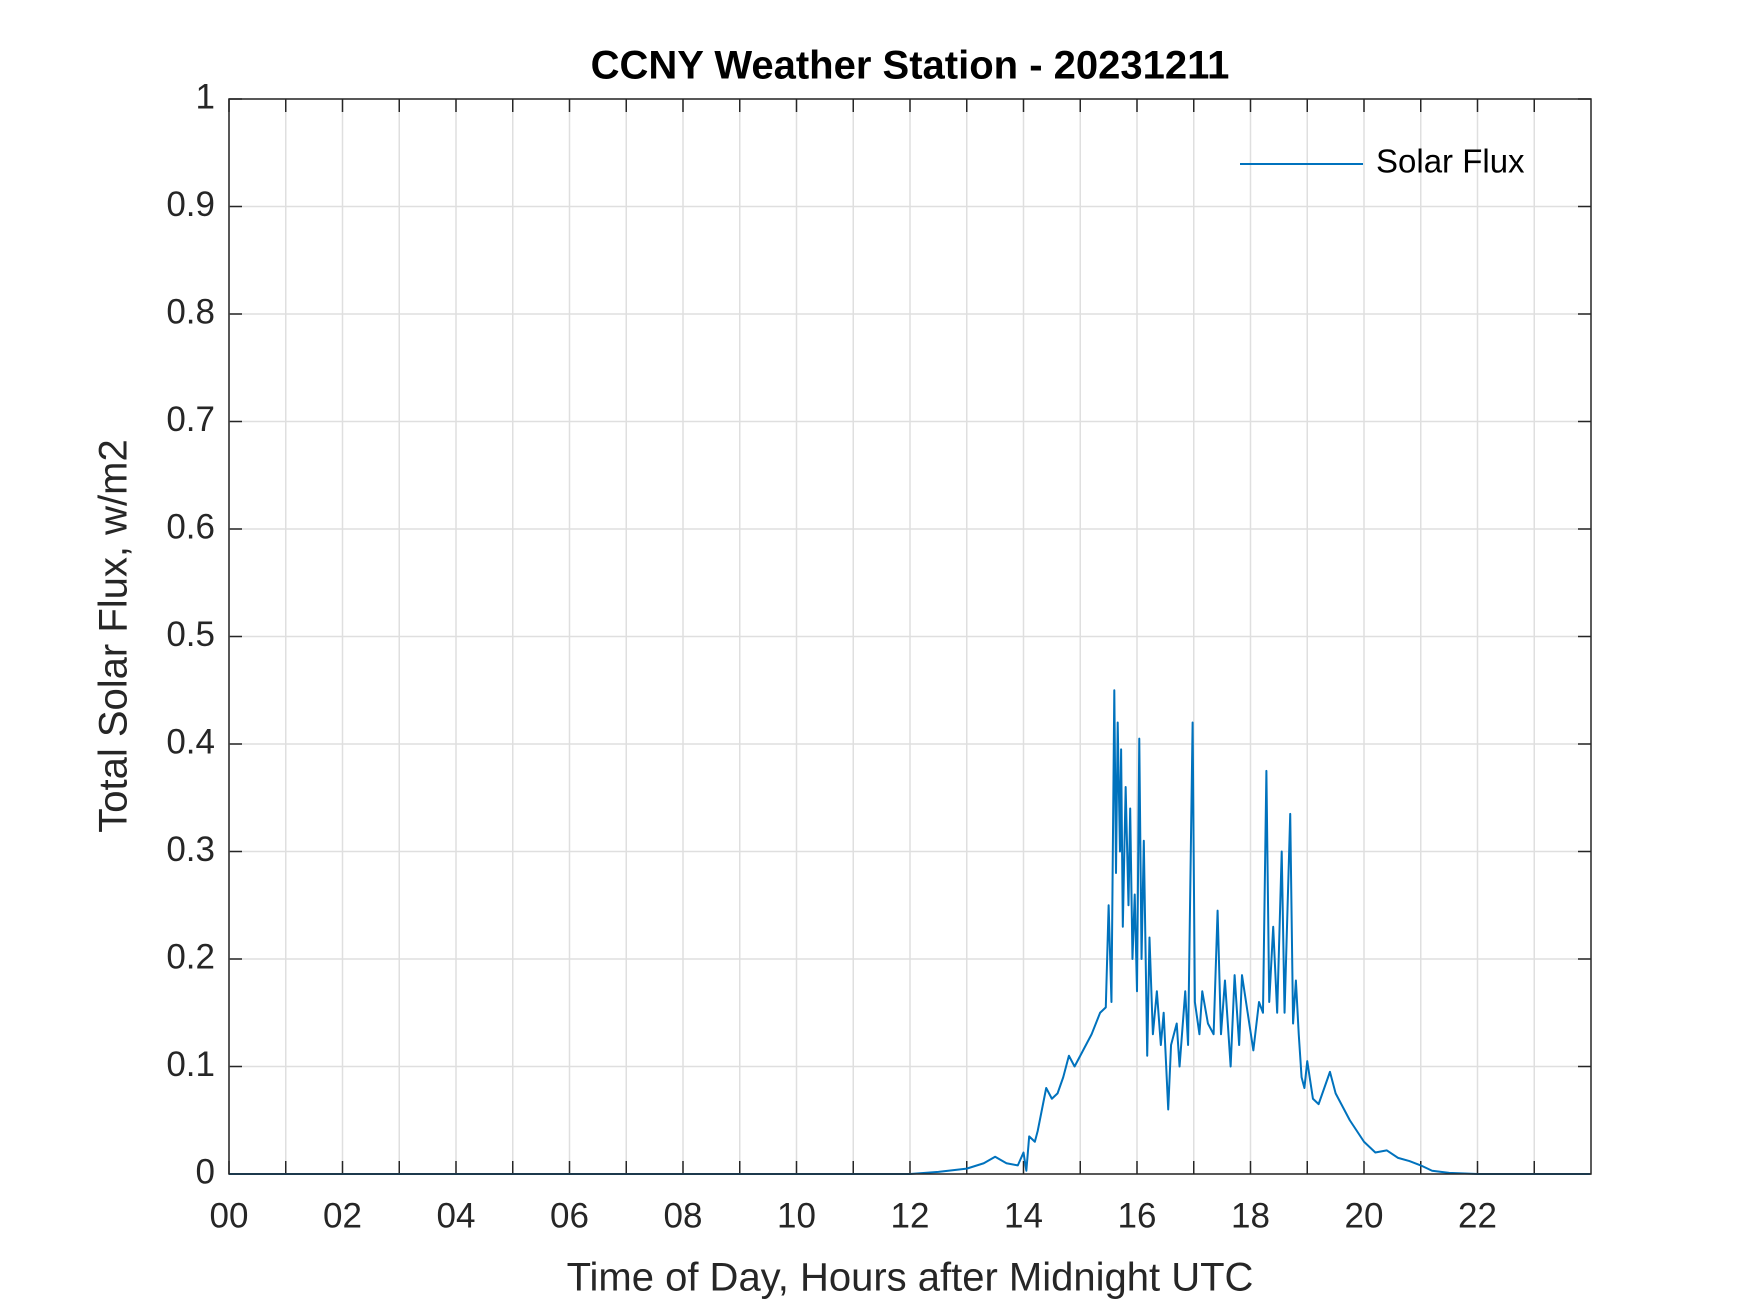  What do you see at coordinates (190, 741) in the screenshot?
I see `y-tick-label: 0.4` at bounding box center [190, 741].